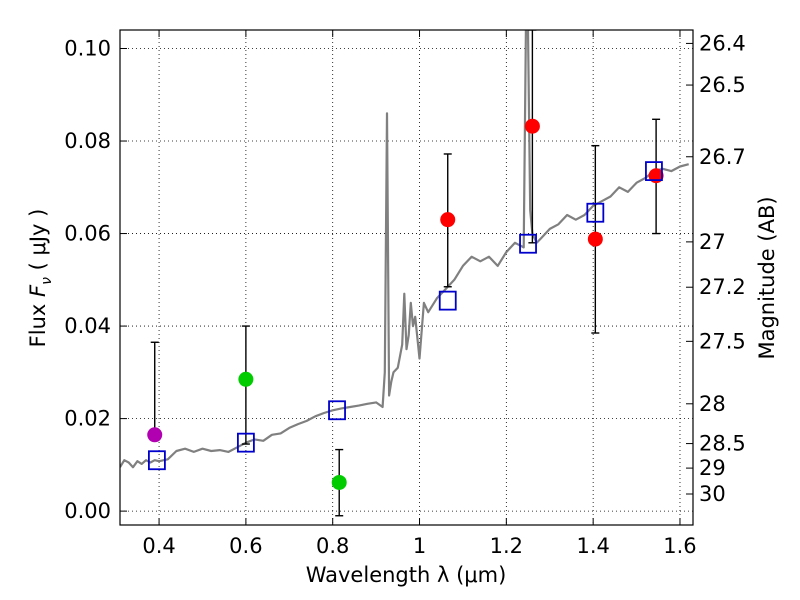 Image resolution: width=800 pixels, height=600 pixels. What do you see at coordinates (87, 49) in the screenshot?
I see `y-tick-label-5: 0.10` at bounding box center [87, 49].